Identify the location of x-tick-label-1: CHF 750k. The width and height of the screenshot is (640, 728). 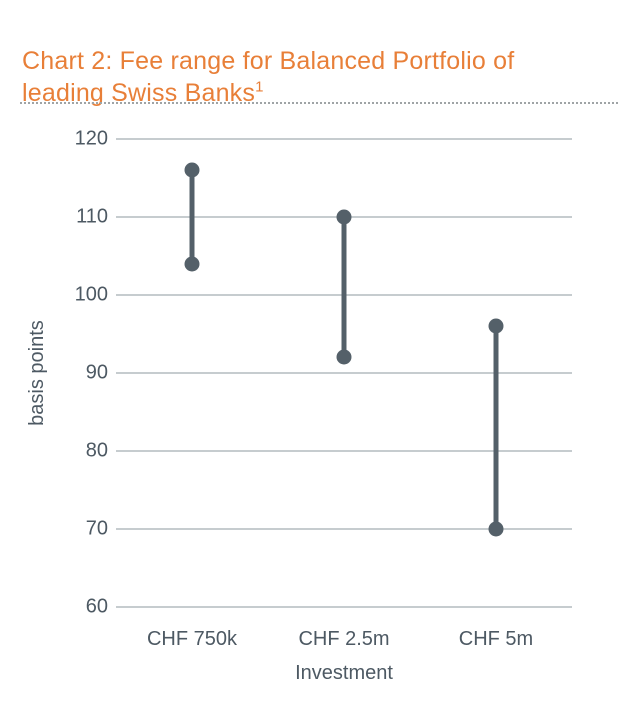
(192, 639).